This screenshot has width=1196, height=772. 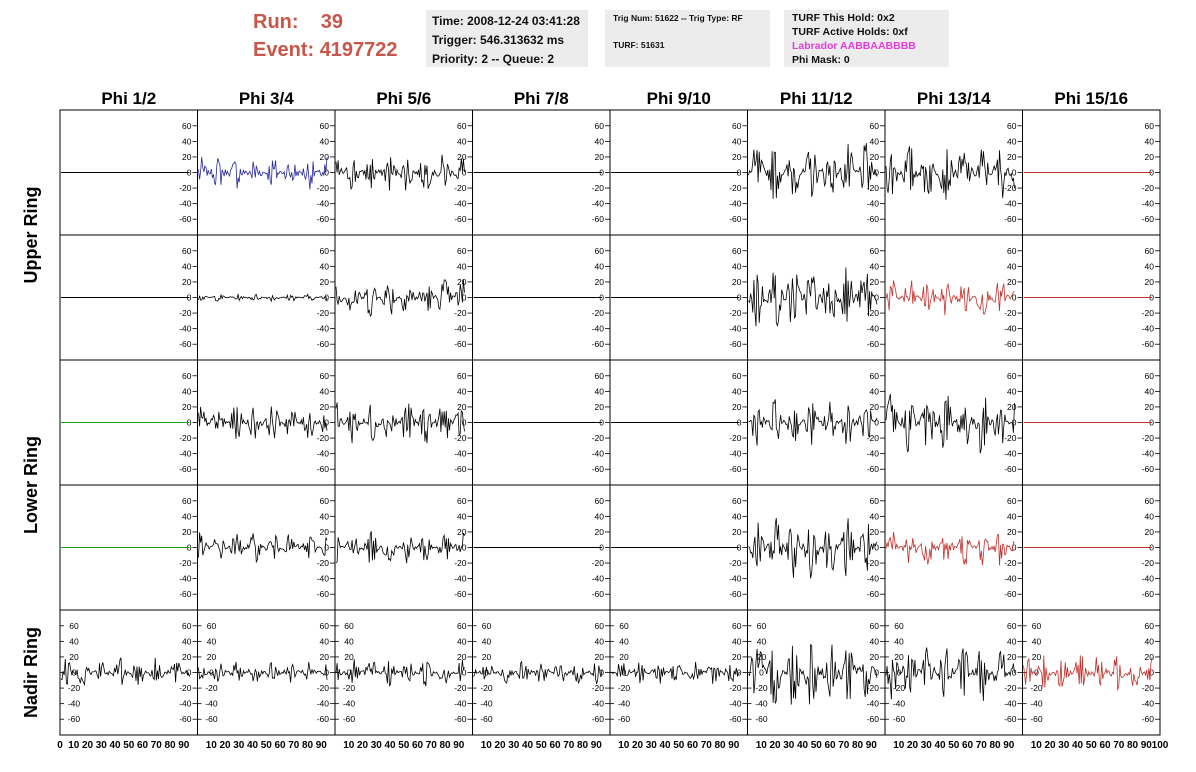 I want to click on x-tick-label: 20, so click(x=363, y=745).